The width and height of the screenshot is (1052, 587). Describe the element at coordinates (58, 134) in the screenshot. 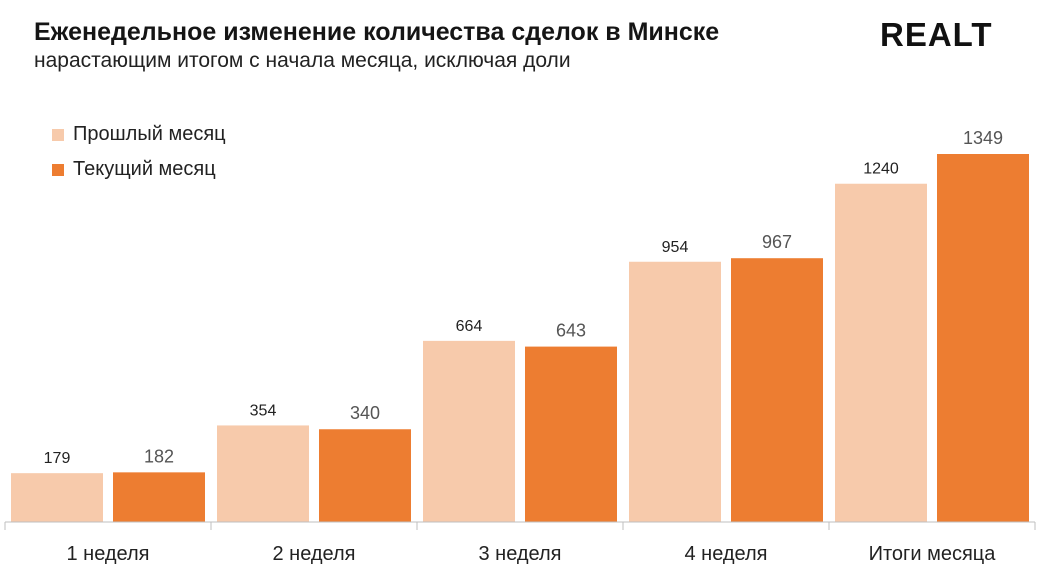

I see `legend-swatch-previous` at that location.